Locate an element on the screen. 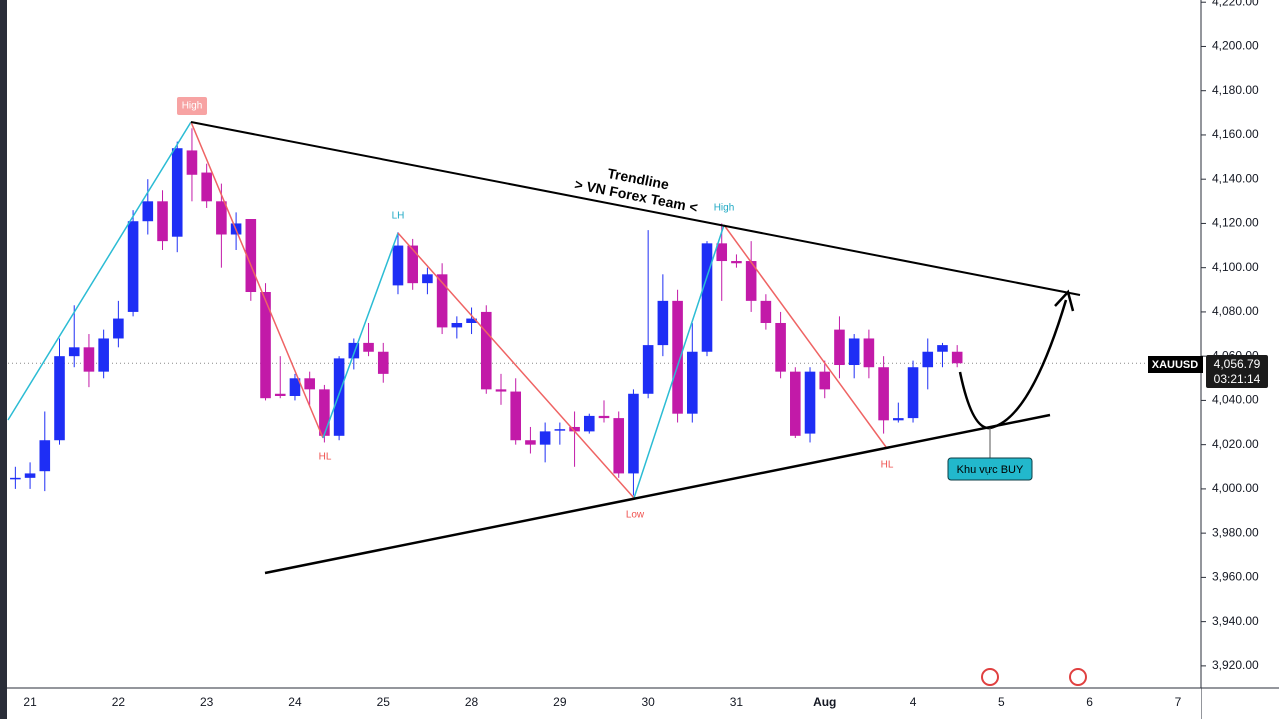 This screenshot has height=719, width=1279. symbol-tag is located at coordinates (1175, 364).